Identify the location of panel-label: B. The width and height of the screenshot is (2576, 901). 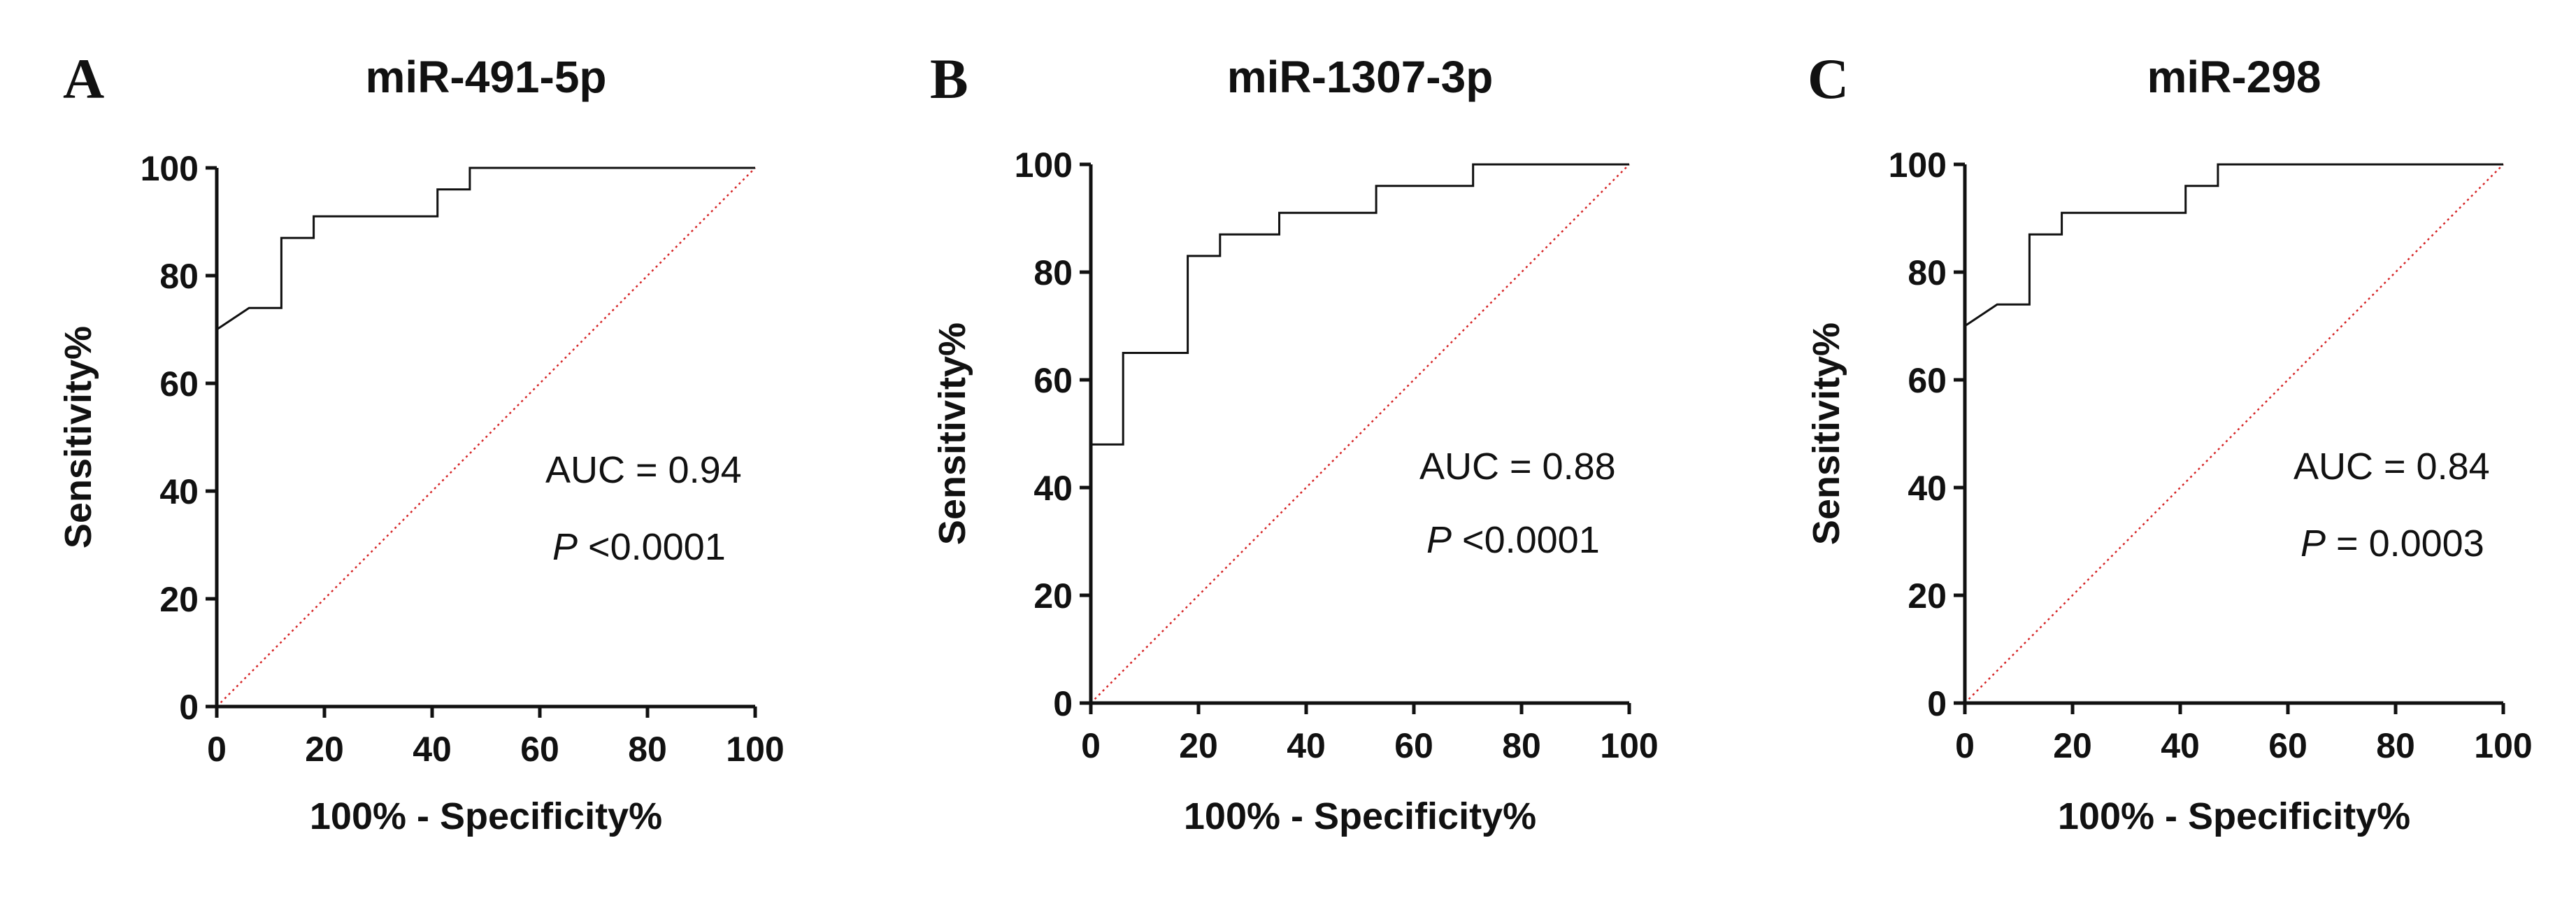
(949, 79).